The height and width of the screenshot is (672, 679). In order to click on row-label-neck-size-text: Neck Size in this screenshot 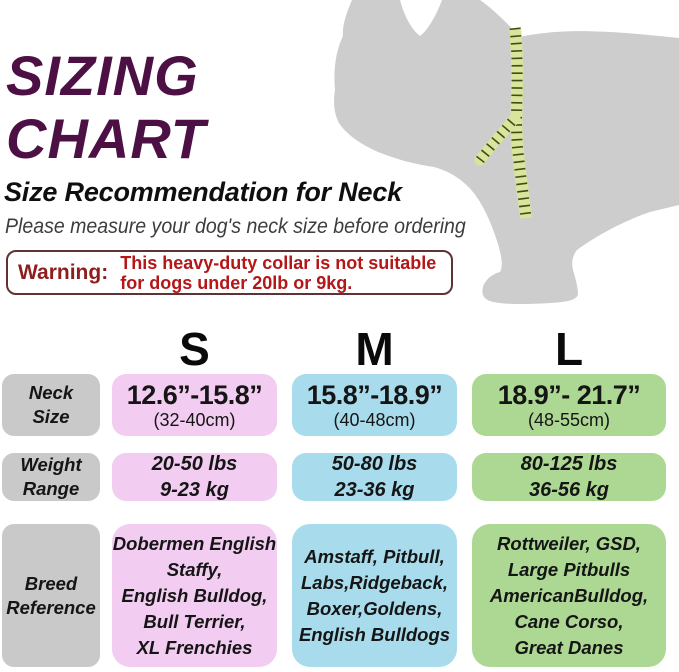, I will do `click(51, 404)`.